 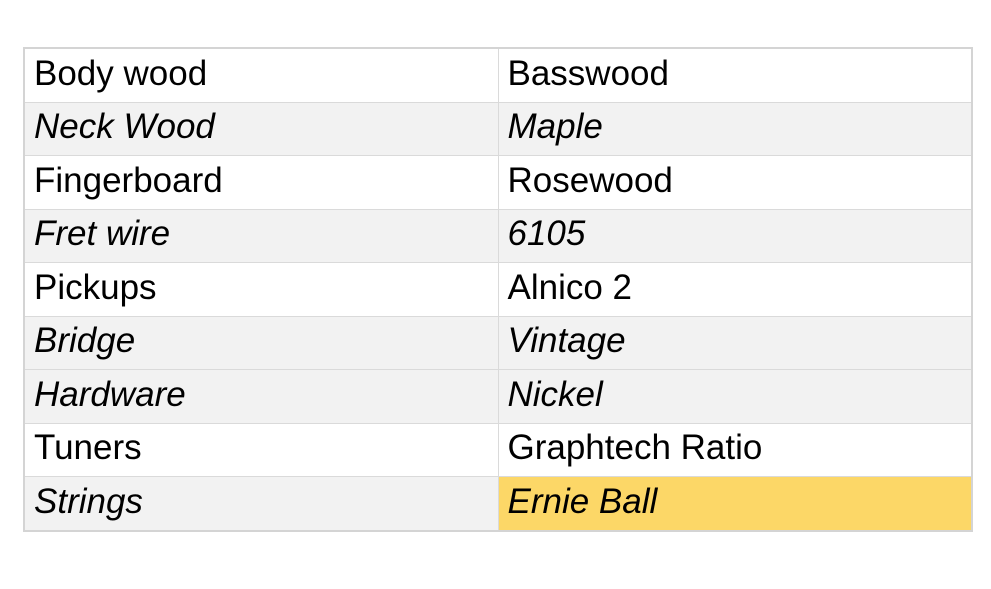 What do you see at coordinates (261, 289) in the screenshot?
I see `spec-name-cell: Pickups` at bounding box center [261, 289].